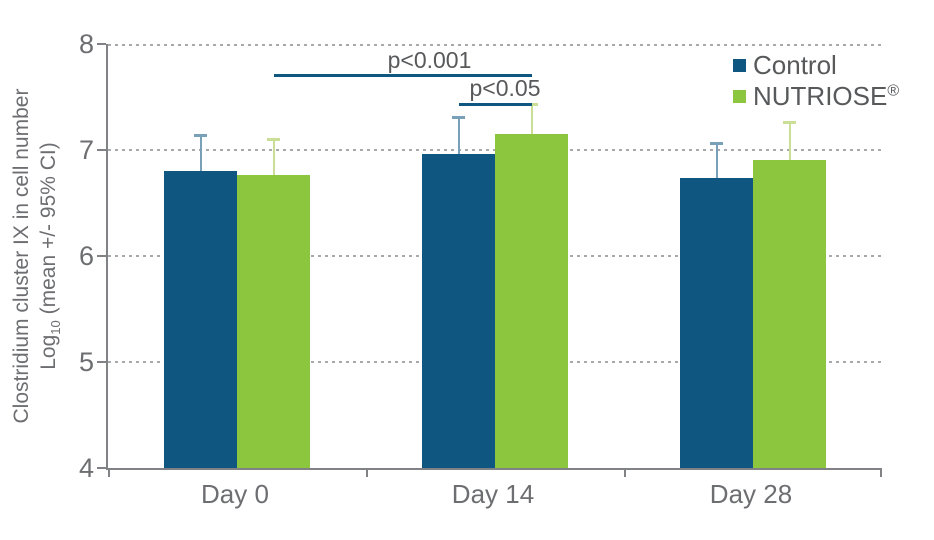 The image size is (934, 540). I want to click on nutriose-color-swatch, so click(739, 96).